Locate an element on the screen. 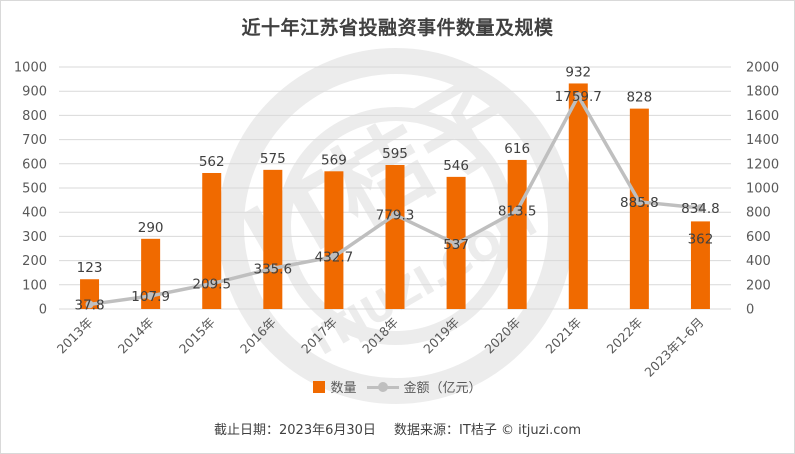 The height and width of the screenshot is (454, 795). line-value-label: 335.6 is located at coordinates (272, 269).